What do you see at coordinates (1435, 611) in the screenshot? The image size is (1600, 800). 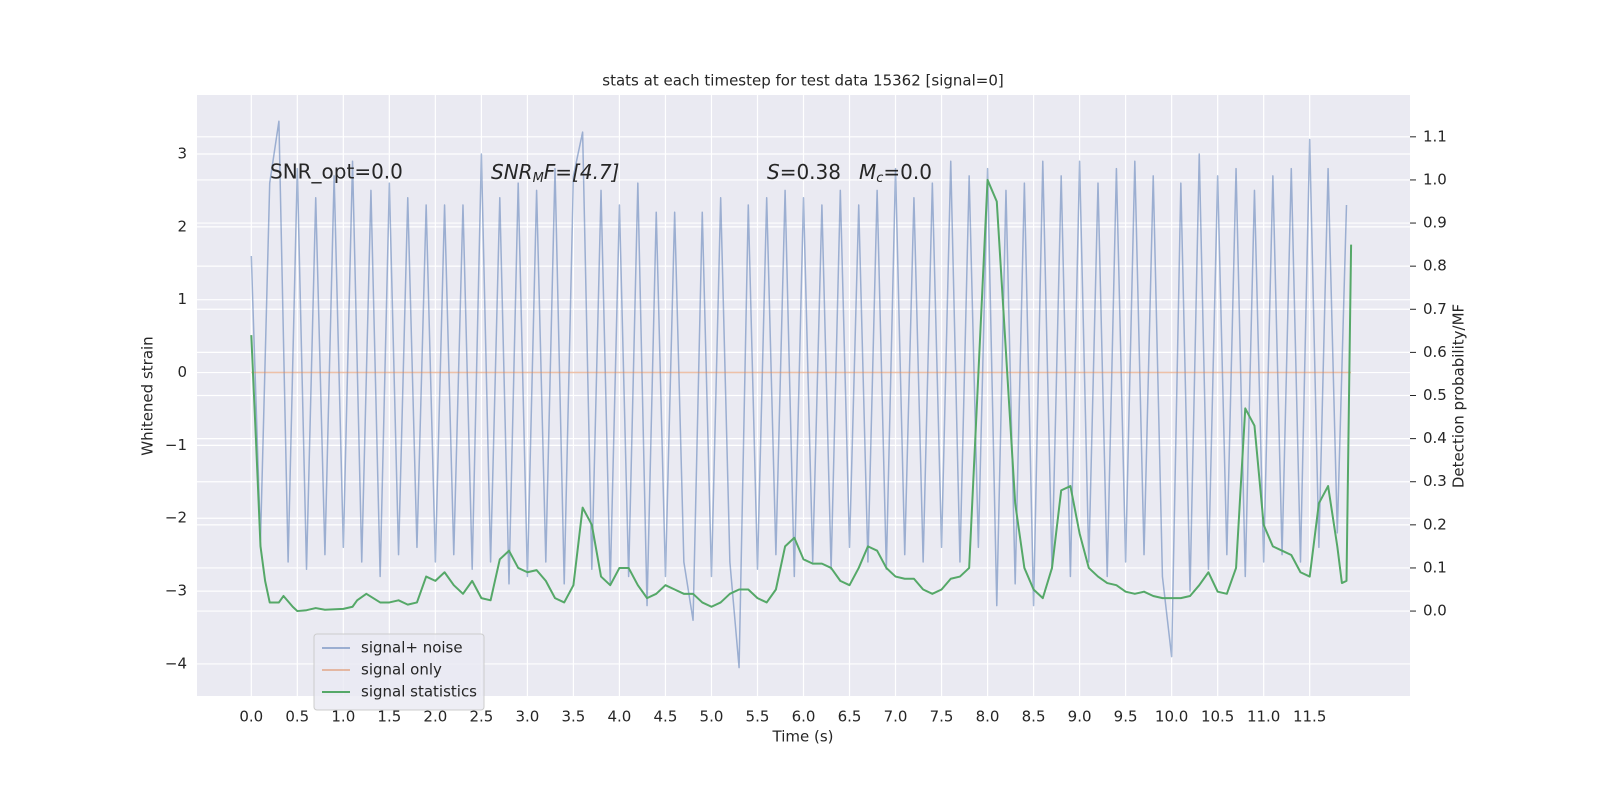 I see `y2-tick-label: 0.0` at bounding box center [1435, 611].